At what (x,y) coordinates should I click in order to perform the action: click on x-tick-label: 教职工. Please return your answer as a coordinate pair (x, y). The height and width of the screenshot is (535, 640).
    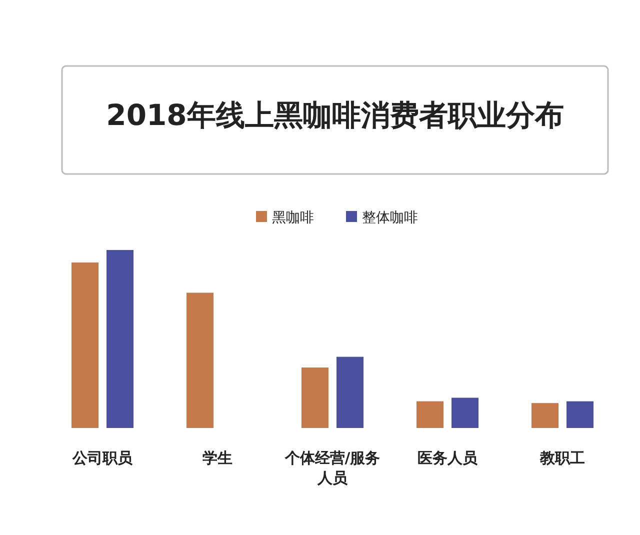
    Looking at the image, I should click on (562, 458).